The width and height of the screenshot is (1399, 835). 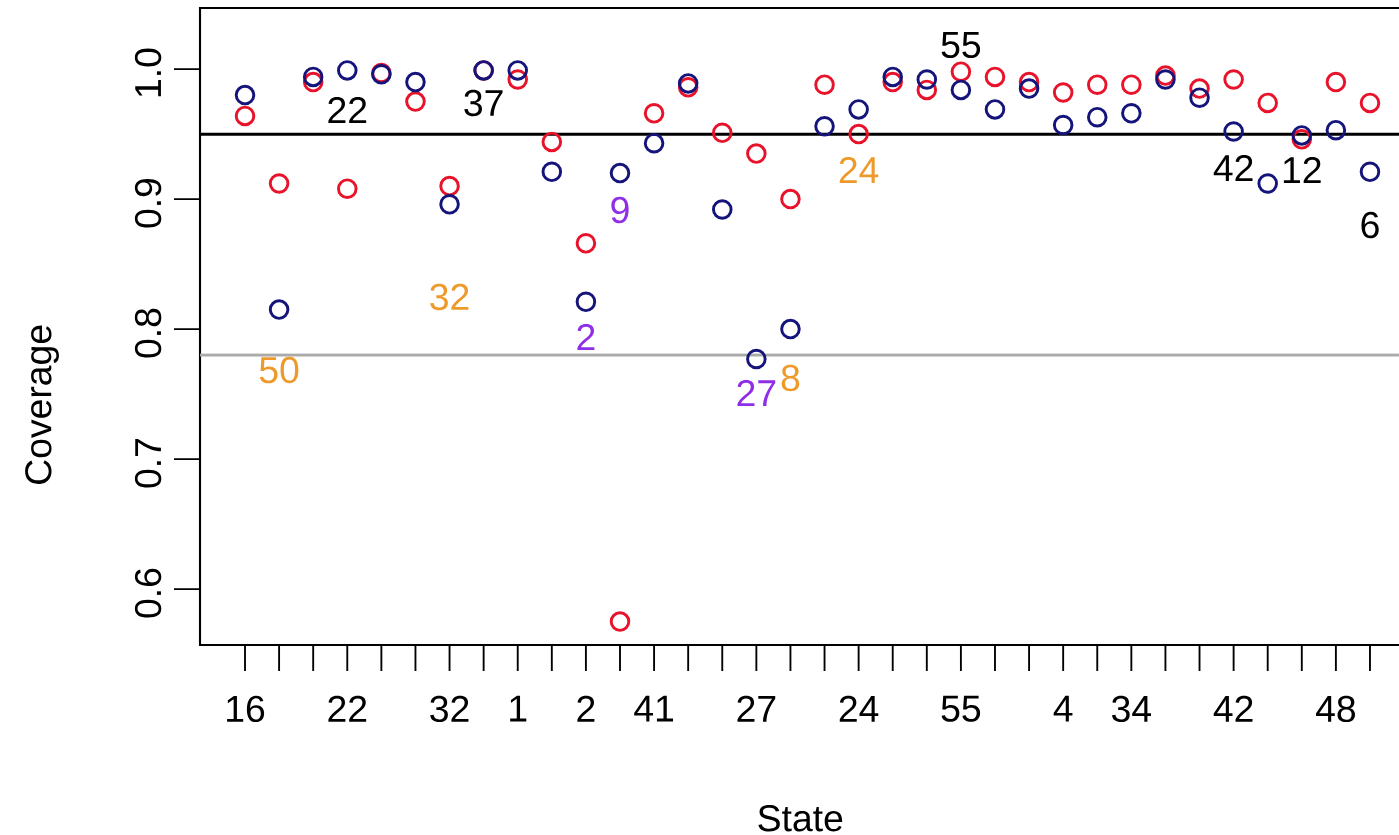 What do you see at coordinates (756, 393) in the screenshot?
I see `annotation: 27` at bounding box center [756, 393].